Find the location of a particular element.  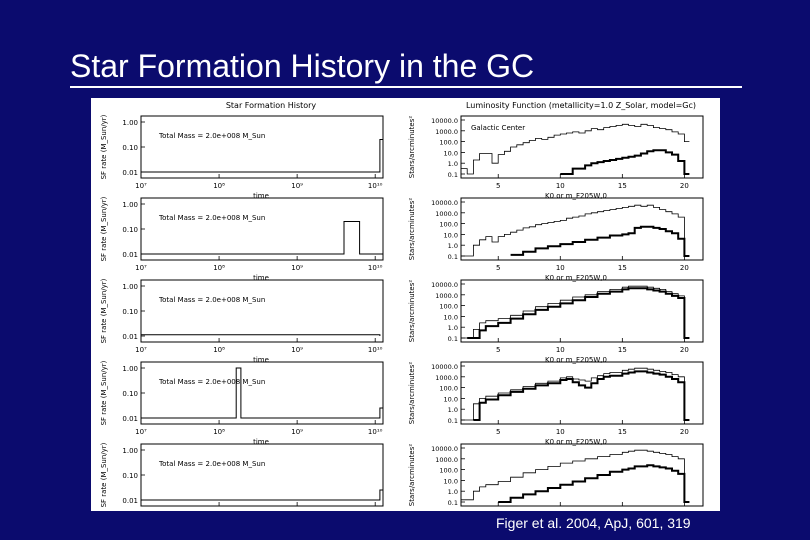

sfh-xtick-label-4-3: 10¹⁰ is located at coordinates (375, 510).